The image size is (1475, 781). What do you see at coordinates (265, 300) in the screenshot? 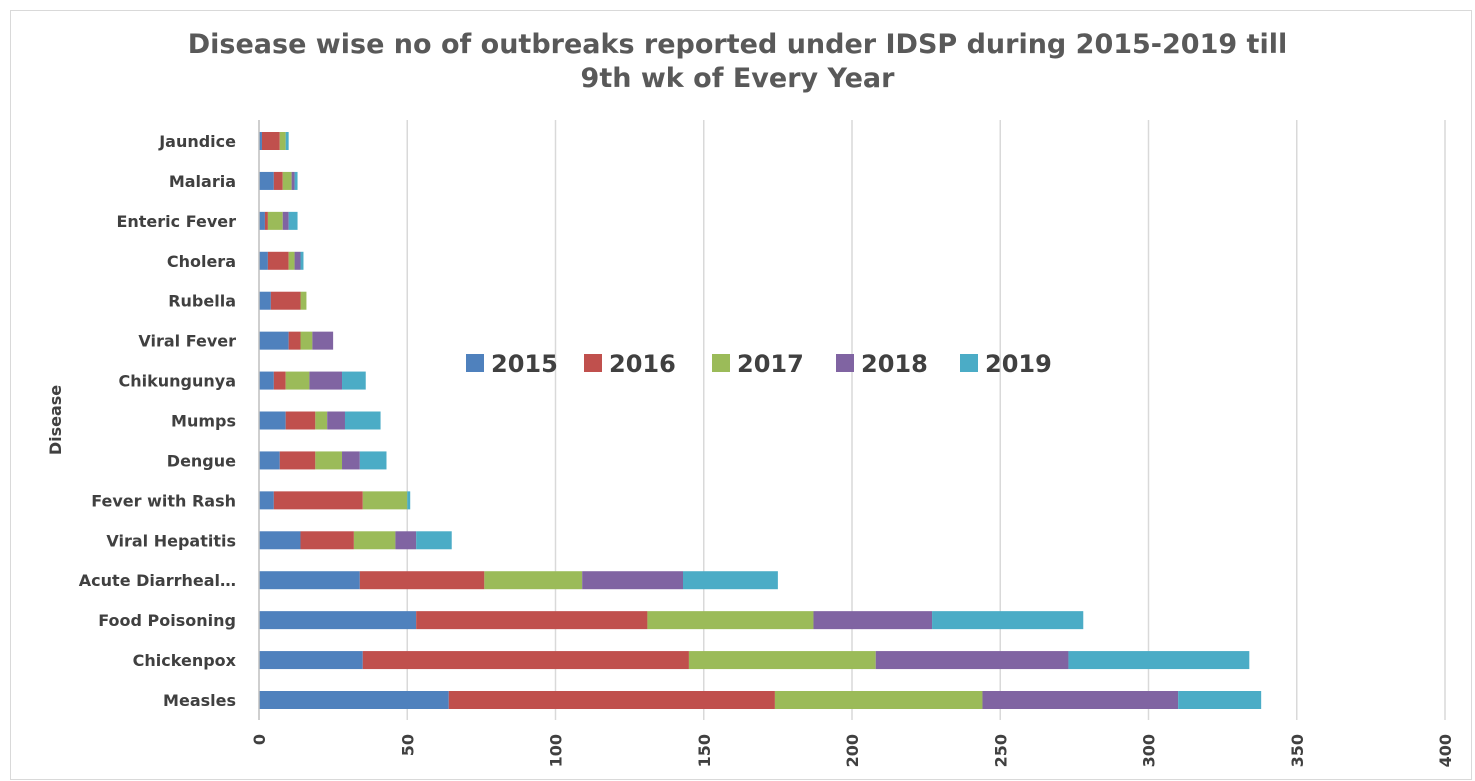
I see `bar-2015-rubella` at bounding box center [265, 300].